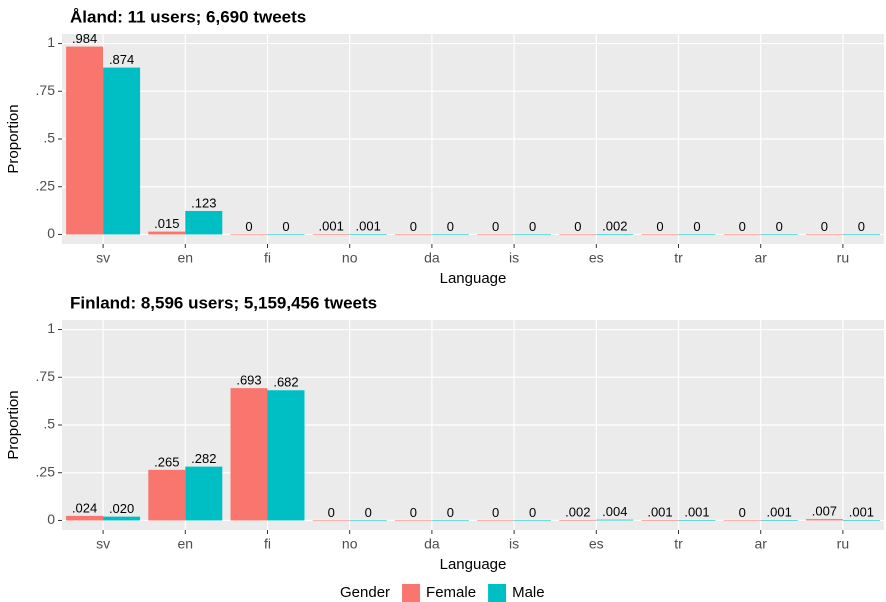 The width and height of the screenshot is (886, 602). Describe the element at coordinates (451, 592) in the screenshot. I see `legend-label: Female` at that location.